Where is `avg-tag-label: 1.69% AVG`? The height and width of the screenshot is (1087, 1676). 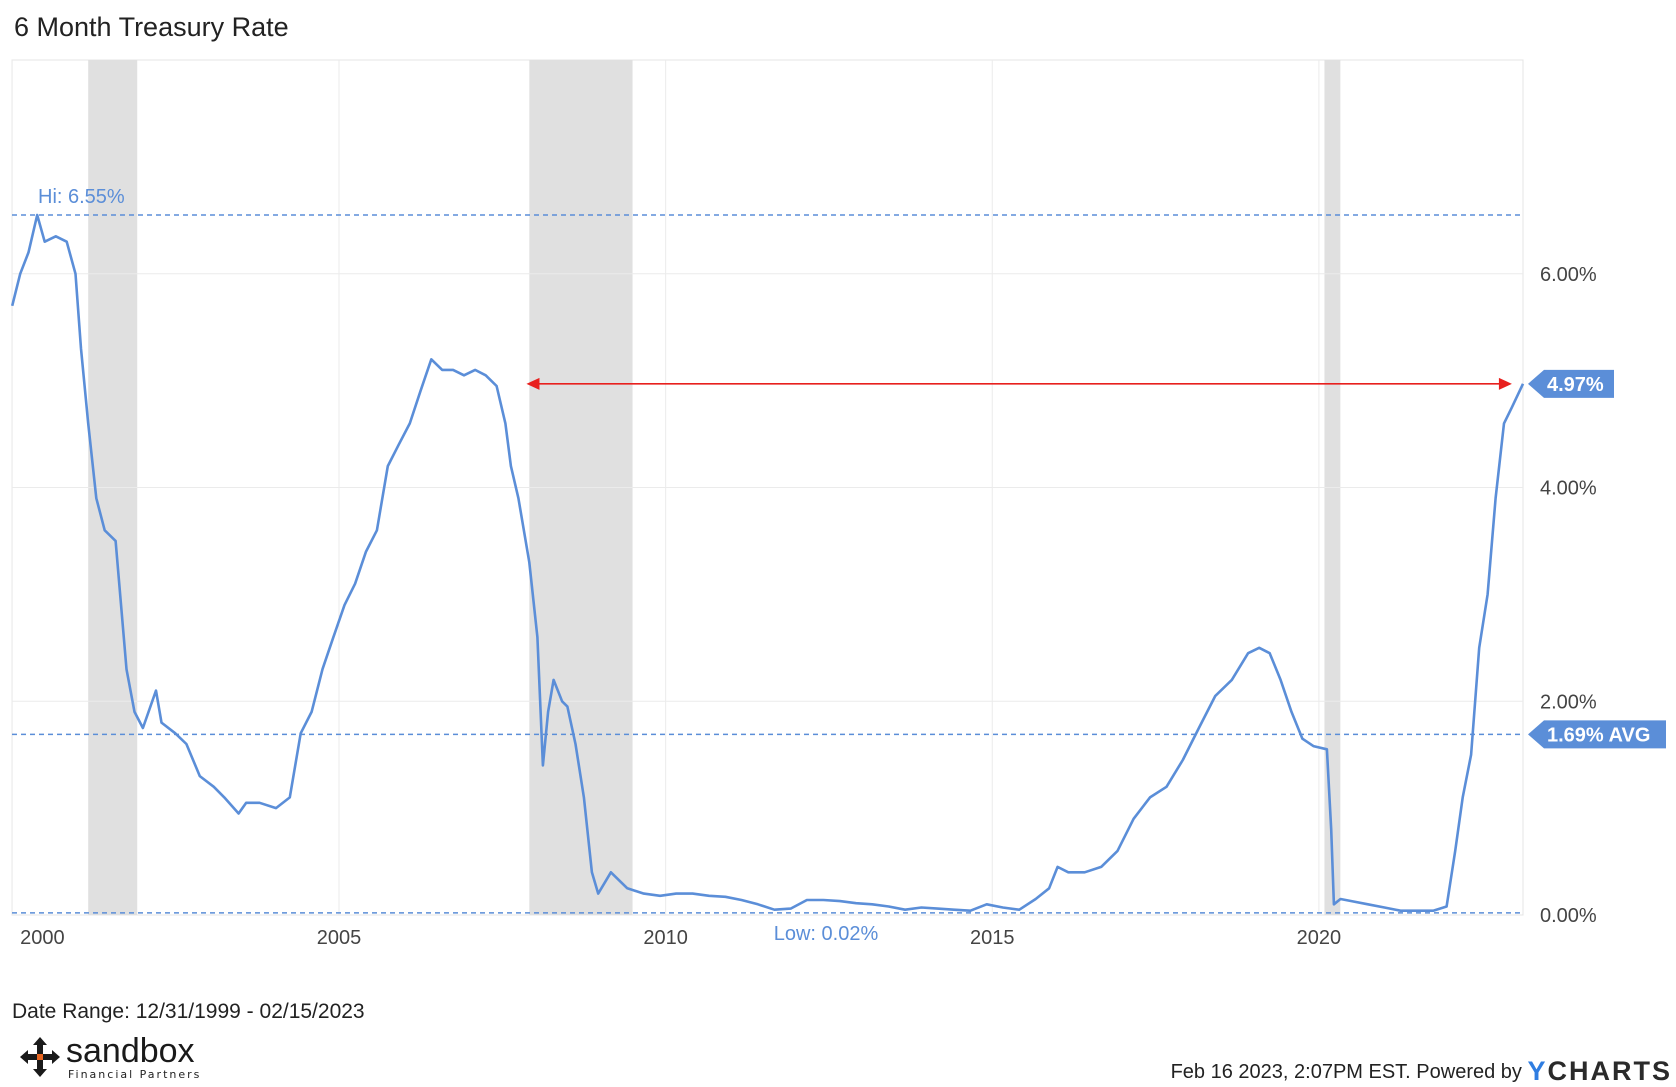
avg-tag-label: 1.69% AVG is located at coordinates (1598, 735).